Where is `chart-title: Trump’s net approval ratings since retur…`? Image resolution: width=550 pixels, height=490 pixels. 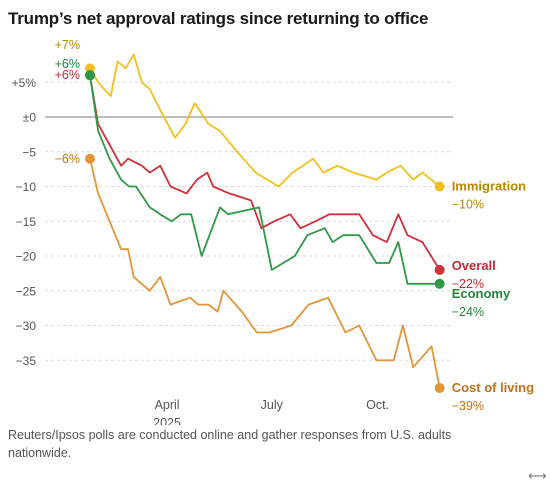
chart-title: Trump’s net approval ratings since retur… is located at coordinates (218, 18).